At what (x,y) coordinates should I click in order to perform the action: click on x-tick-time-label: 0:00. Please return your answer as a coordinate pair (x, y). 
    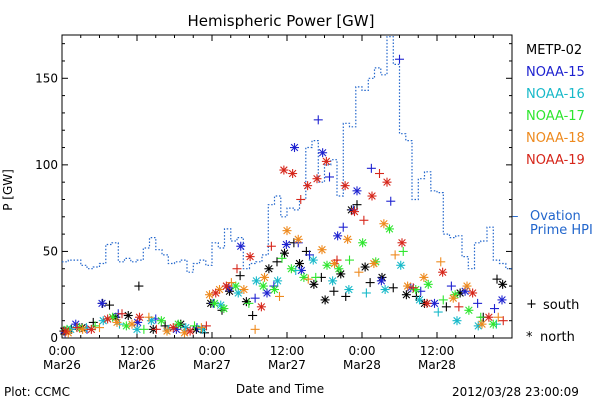
    Looking at the image, I should click on (62, 351).